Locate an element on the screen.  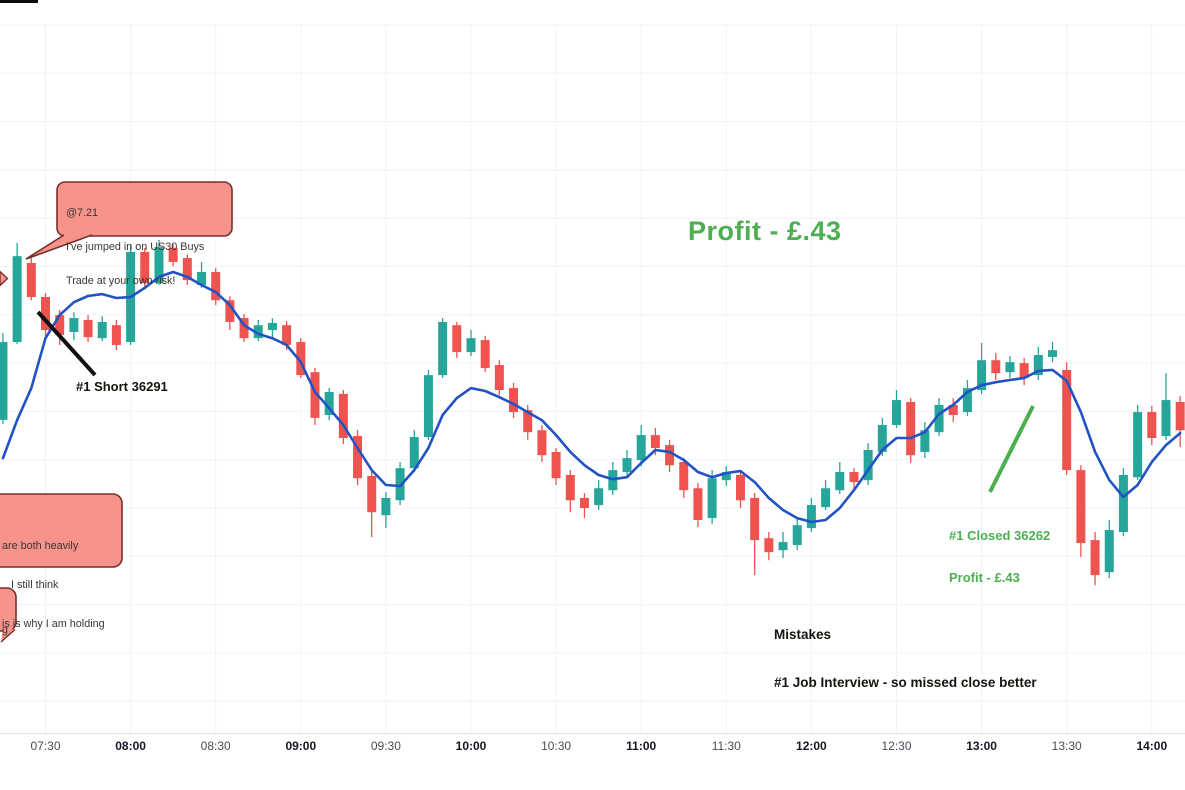
time-label: 08:00 is located at coordinates (130, 746).